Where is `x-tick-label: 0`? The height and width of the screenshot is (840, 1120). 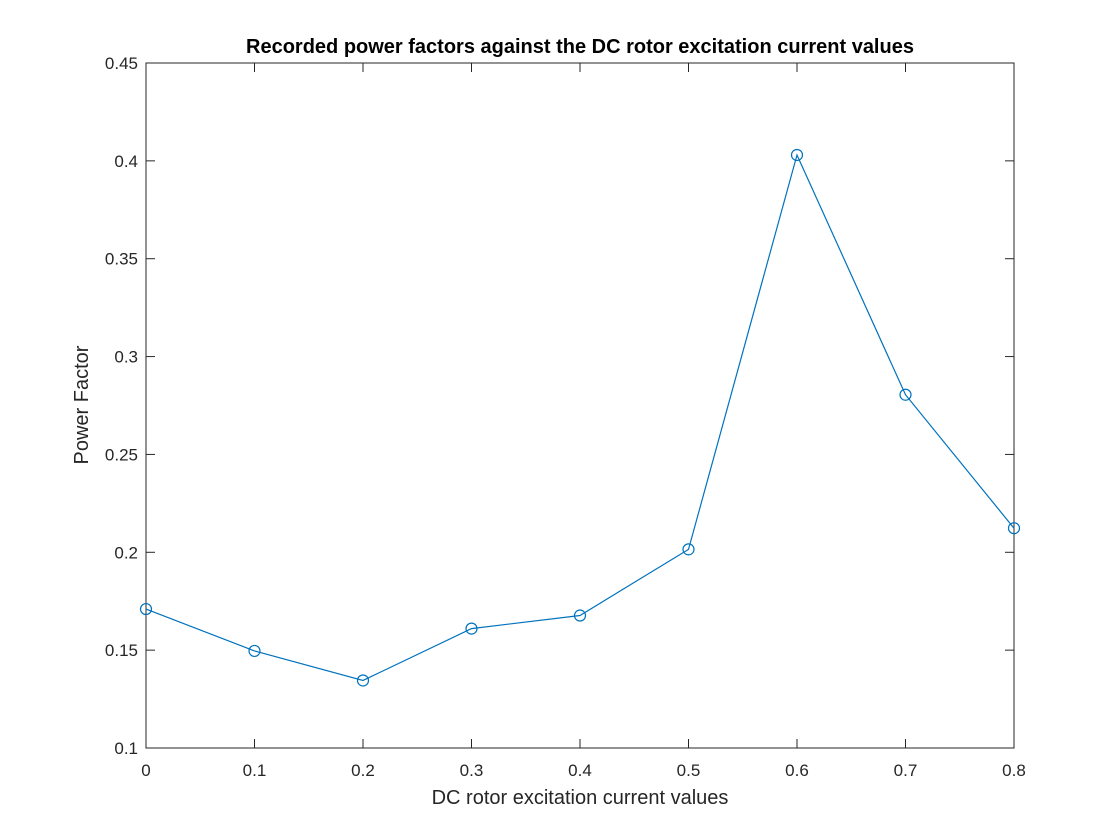 x-tick-label: 0 is located at coordinates (145, 770).